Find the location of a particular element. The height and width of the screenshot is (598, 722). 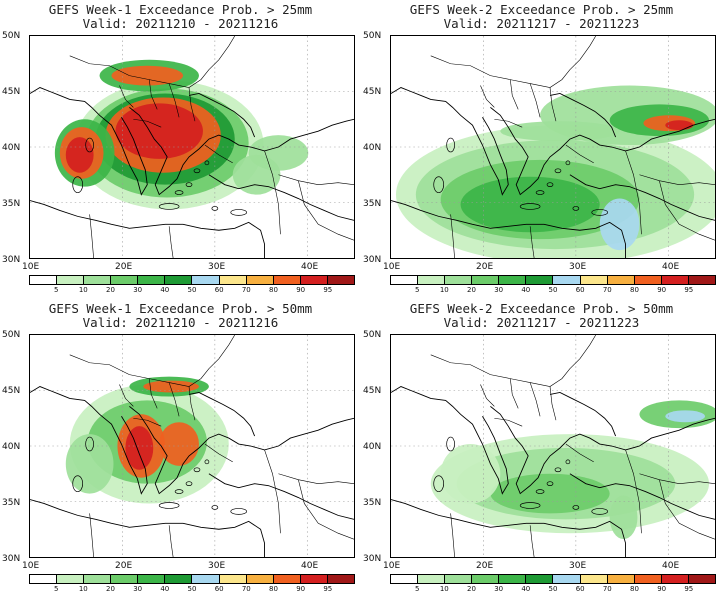

panel-title: GEFS Week-1 Exceedance Prob. > 25mm is located at coordinates (180, 9).